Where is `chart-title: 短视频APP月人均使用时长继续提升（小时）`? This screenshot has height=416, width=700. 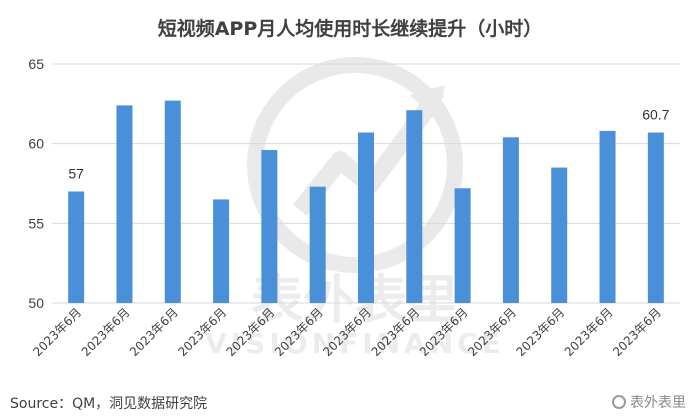
chart-title: 短视频APP月人均使用时长继续提升（小时） is located at coordinates (350, 28).